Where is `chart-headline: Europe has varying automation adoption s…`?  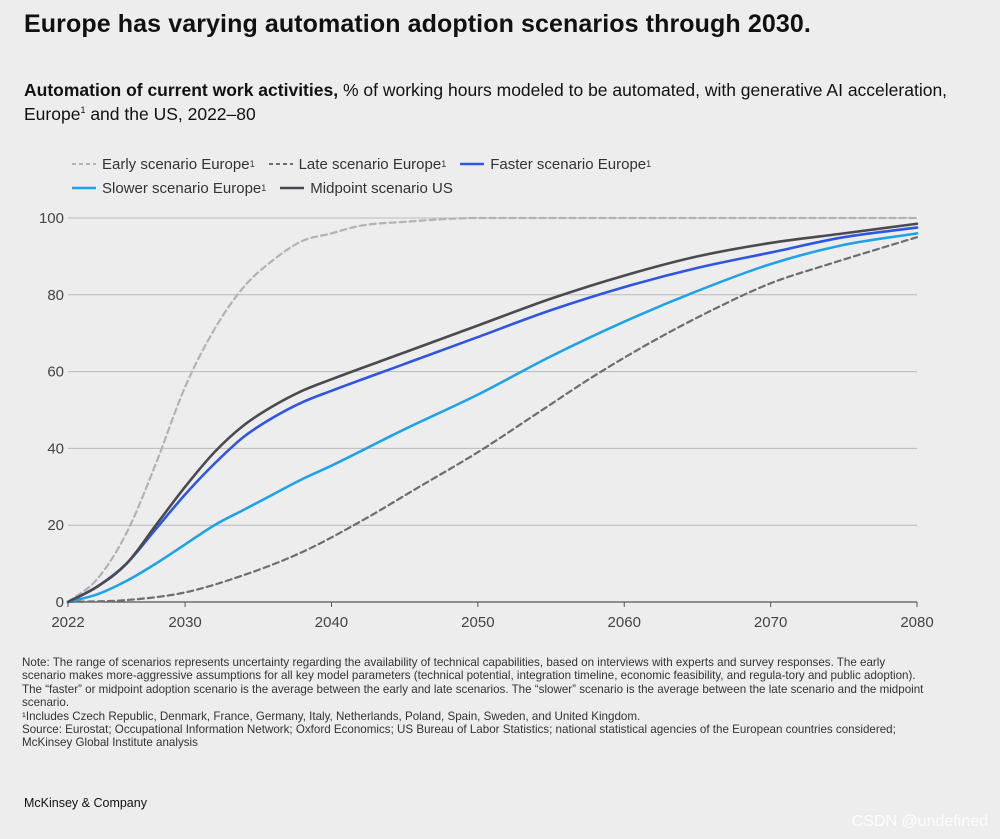 chart-headline: Europe has varying automation adoption s… is located at coordinates (417, 24).